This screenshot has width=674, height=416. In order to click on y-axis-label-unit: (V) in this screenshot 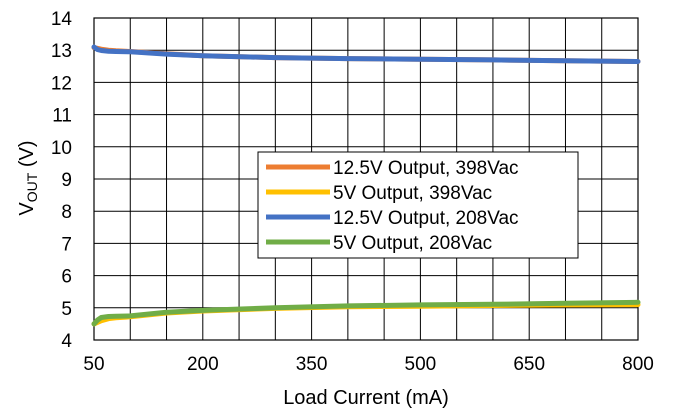, I will do `click(27, 156)`.